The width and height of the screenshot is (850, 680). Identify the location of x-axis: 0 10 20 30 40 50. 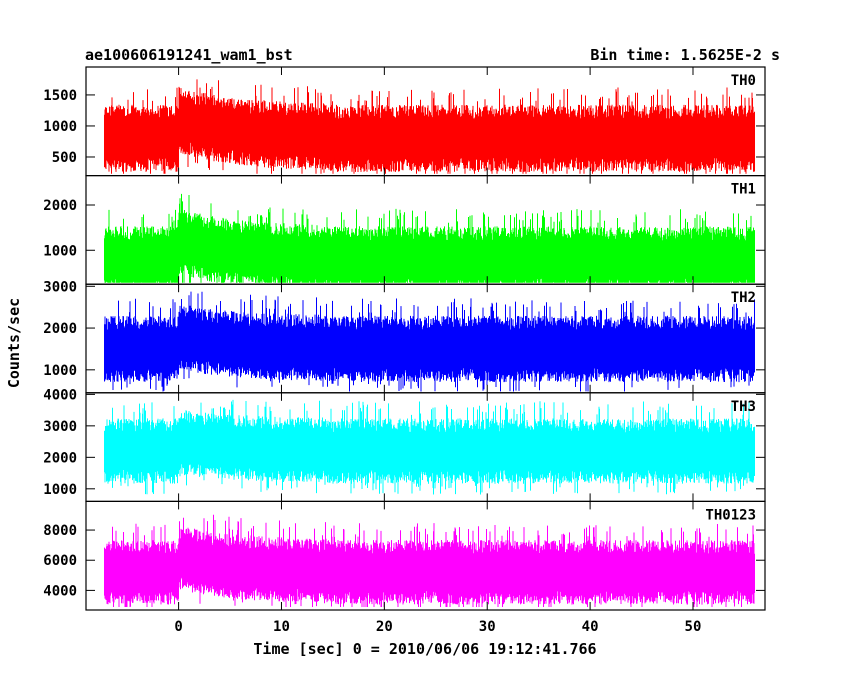
(437, 627).